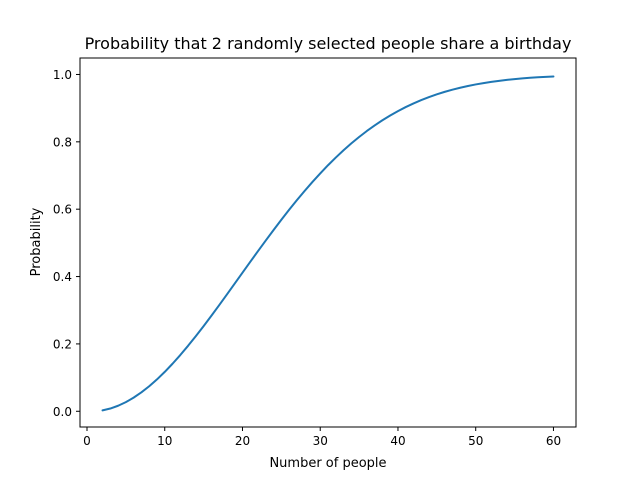 This screenshot has width=640, height=484. I want to click on y-axis-label: Probability, so click(36, 241).